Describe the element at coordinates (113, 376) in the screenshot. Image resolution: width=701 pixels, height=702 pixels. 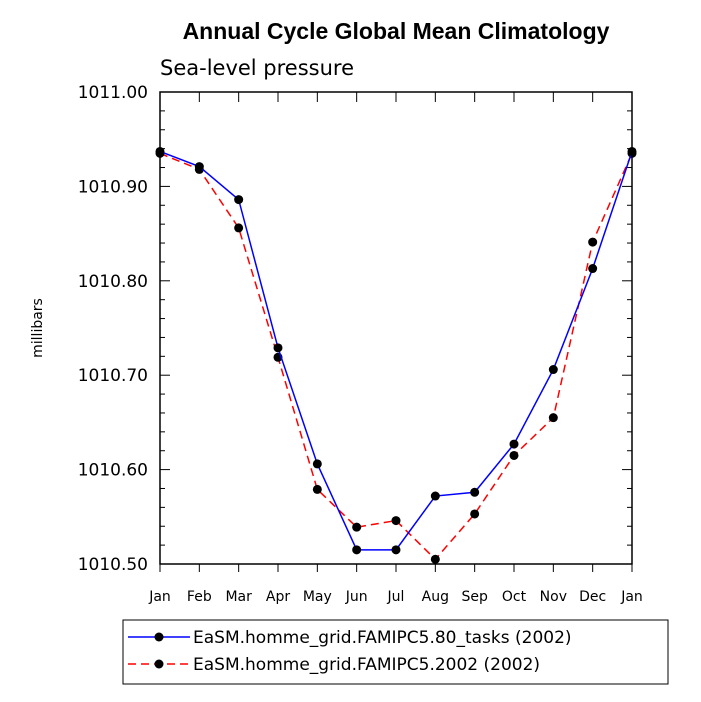
I see `y-tick-label: 1010.70` at that location.